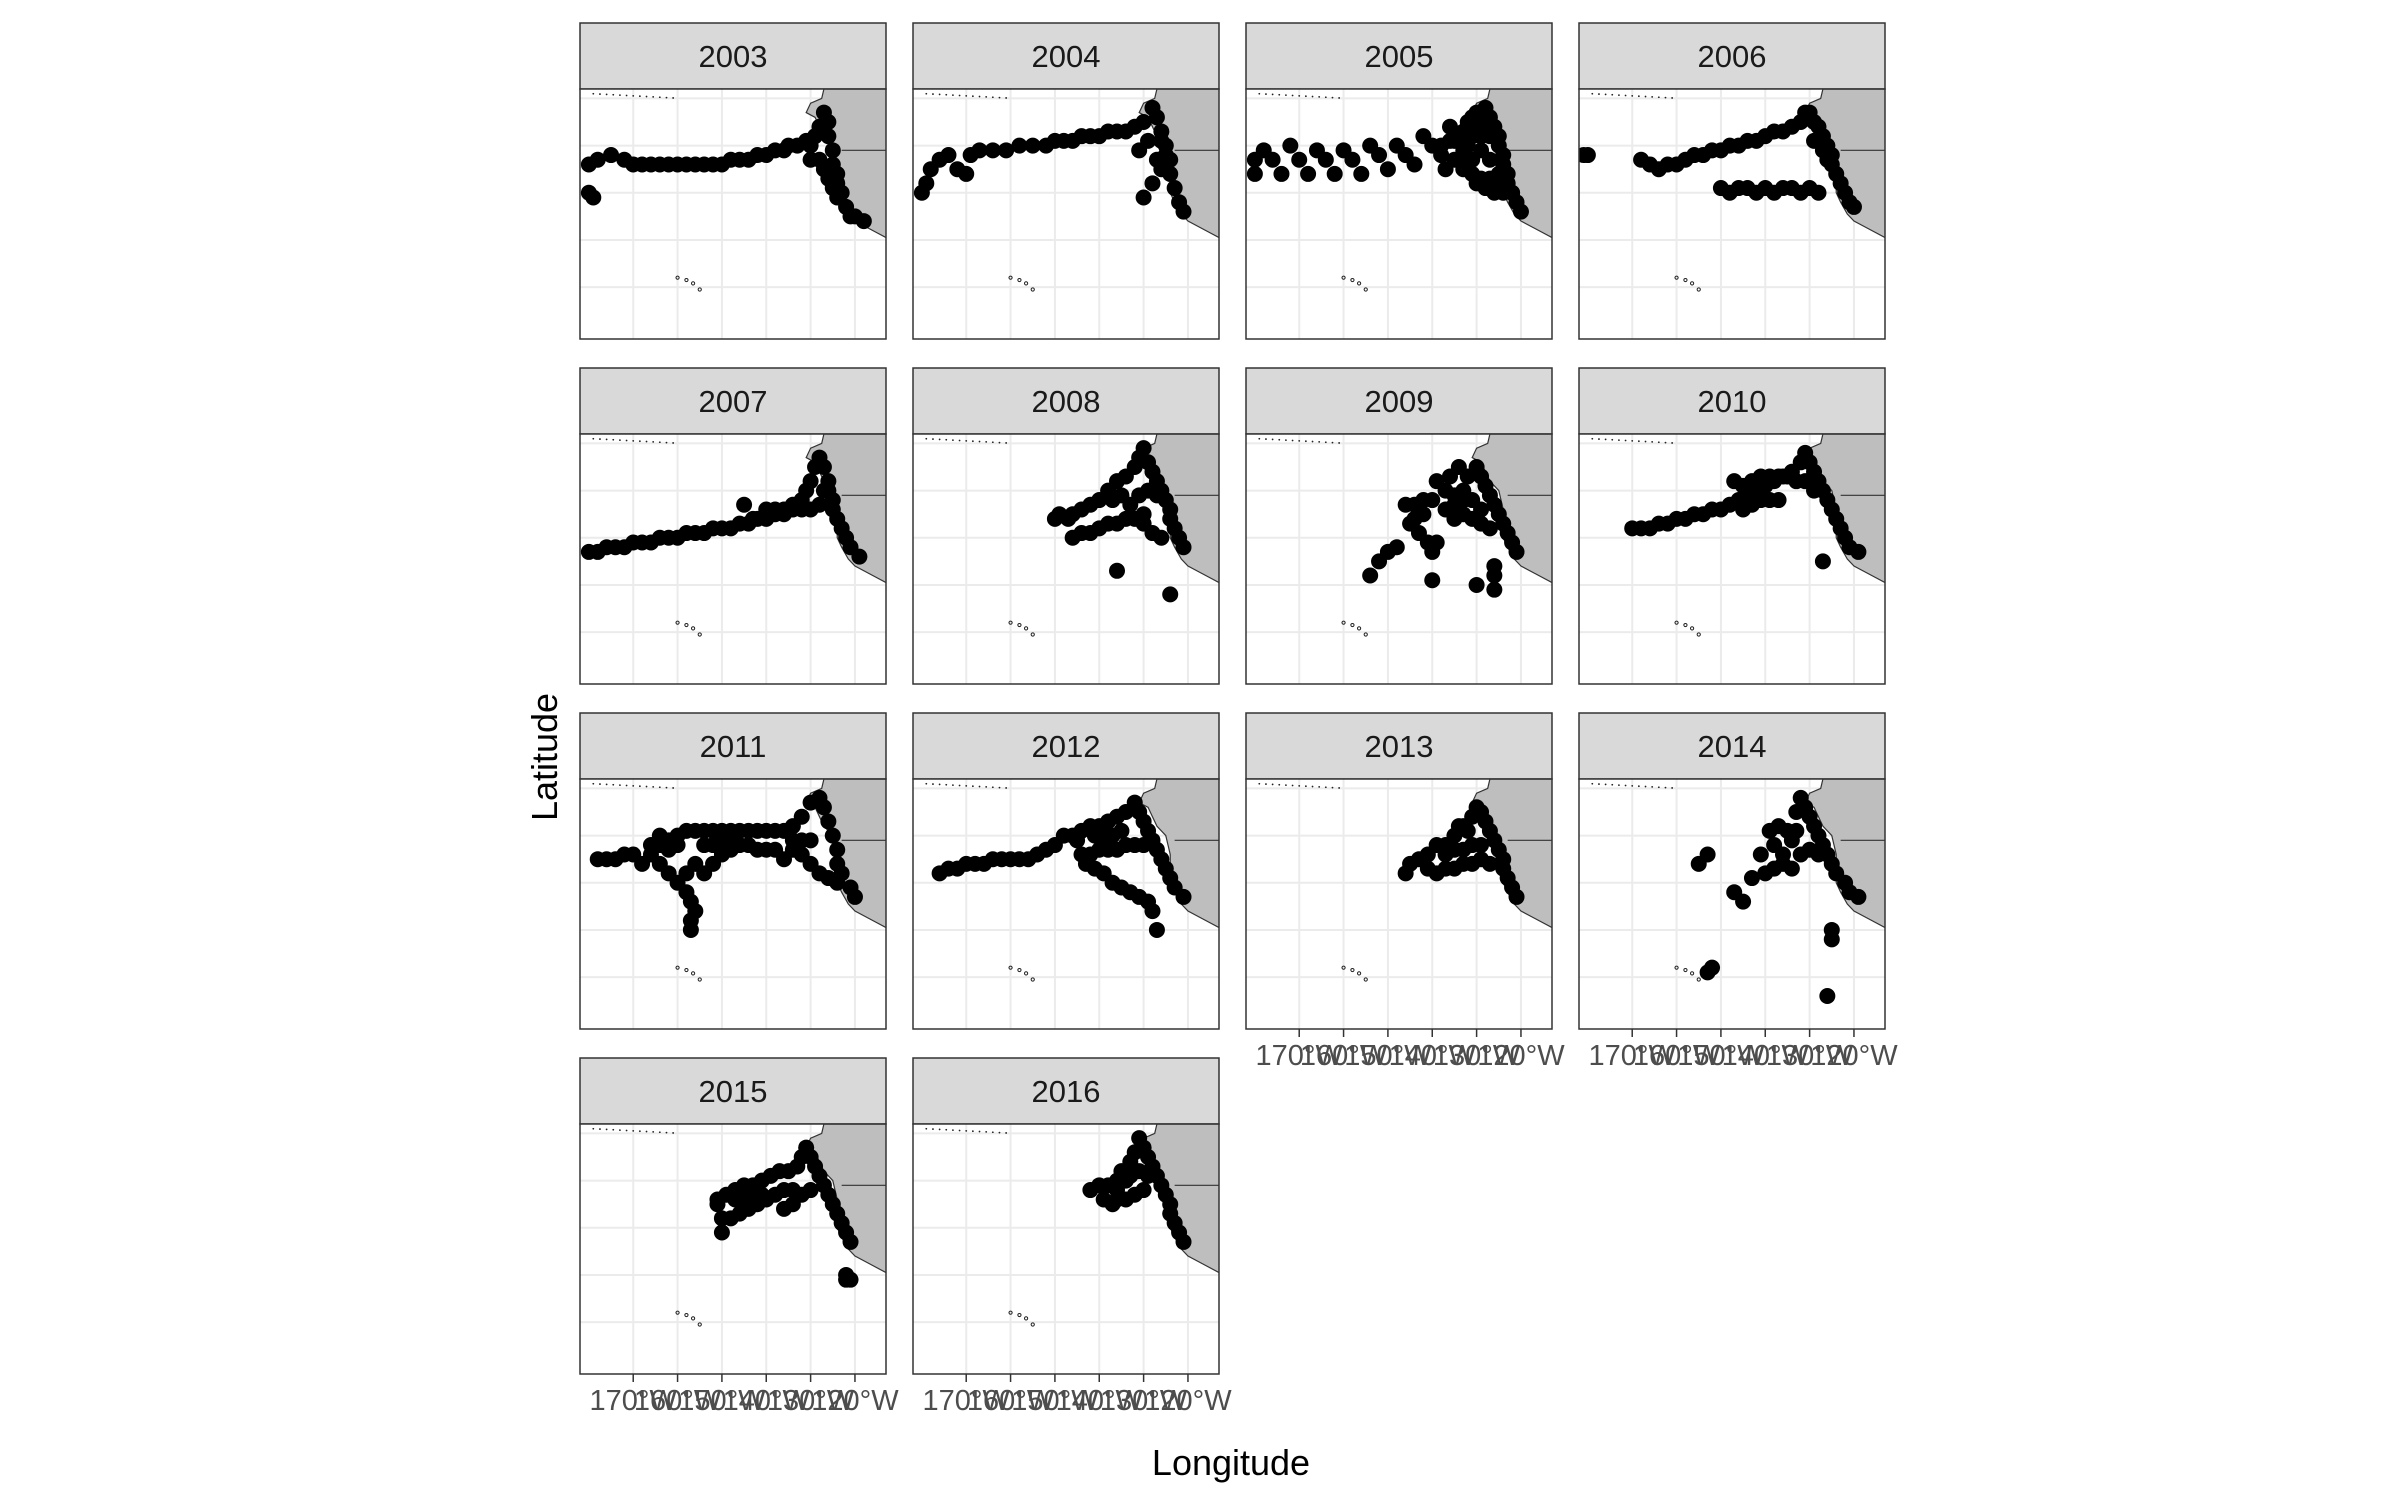  I want to click on facet-panel-2012: 2012, so click(1066, 871).